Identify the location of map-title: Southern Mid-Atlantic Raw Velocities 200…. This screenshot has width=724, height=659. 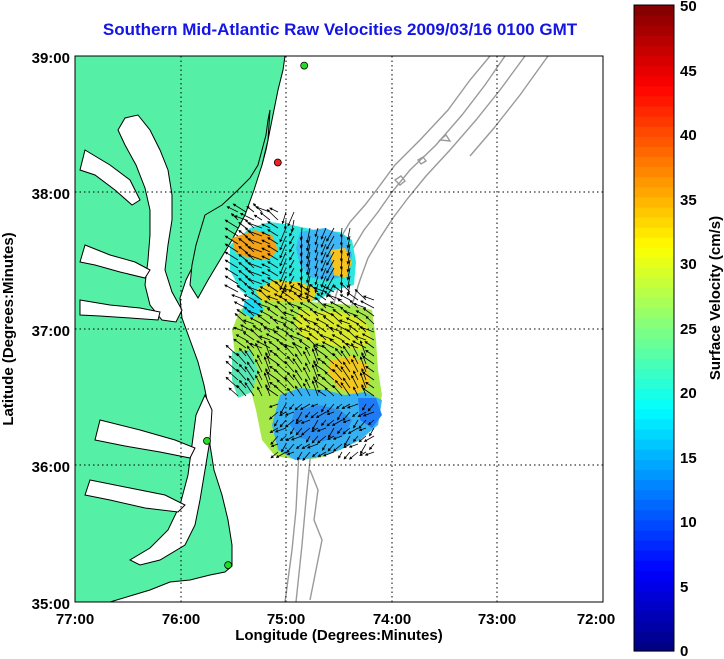
(340, 29).